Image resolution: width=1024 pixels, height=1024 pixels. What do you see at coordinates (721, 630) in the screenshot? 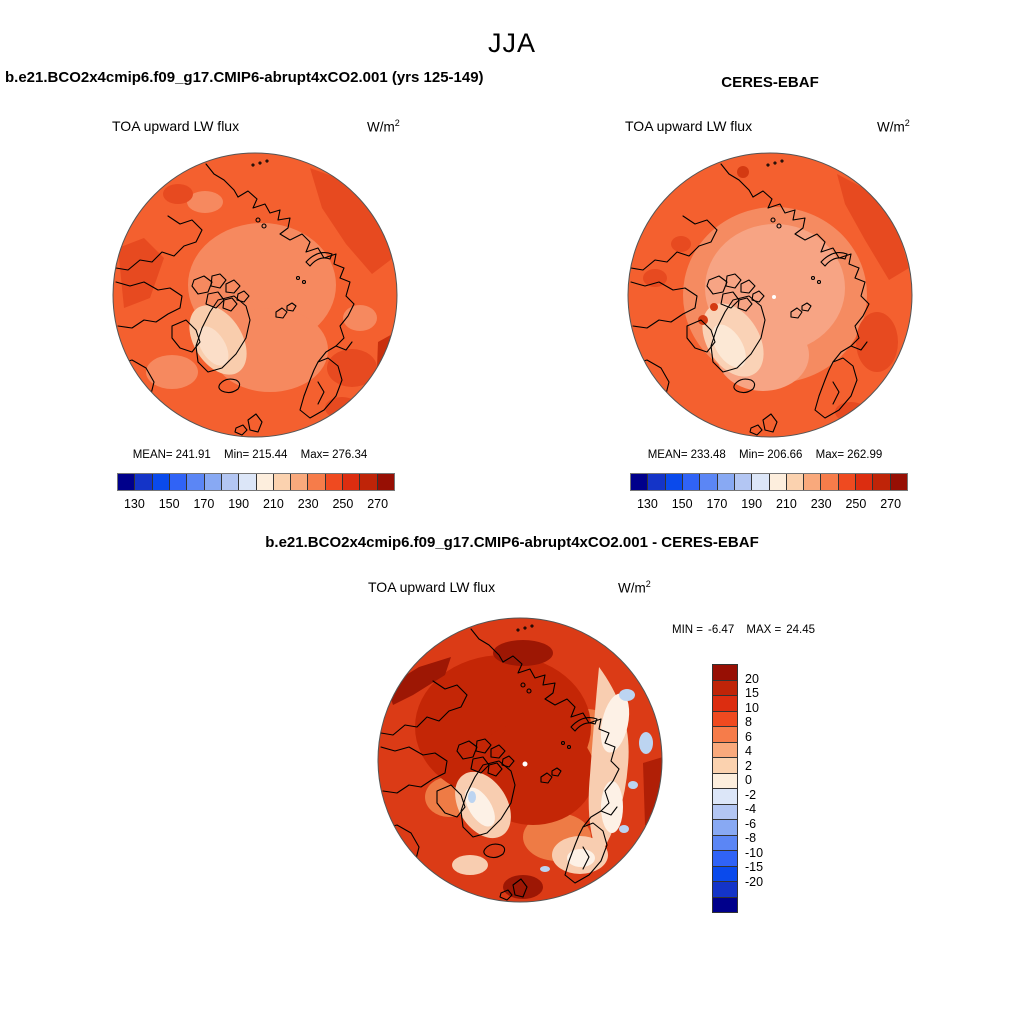
I see `min-value: -6.47` at bounding box center [721, 630].